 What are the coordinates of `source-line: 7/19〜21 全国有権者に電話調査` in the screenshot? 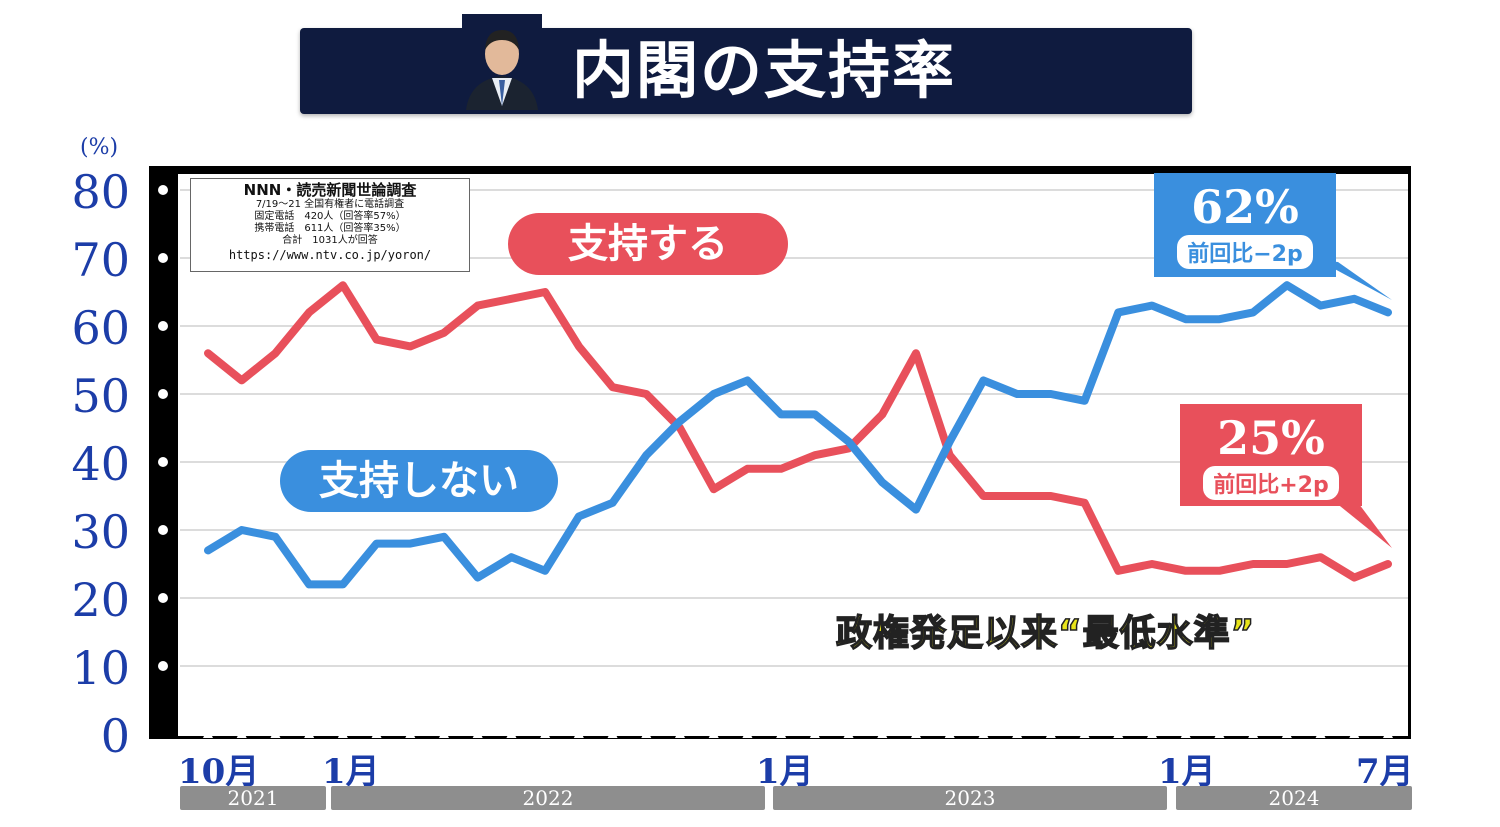 It's located at (330, 204).